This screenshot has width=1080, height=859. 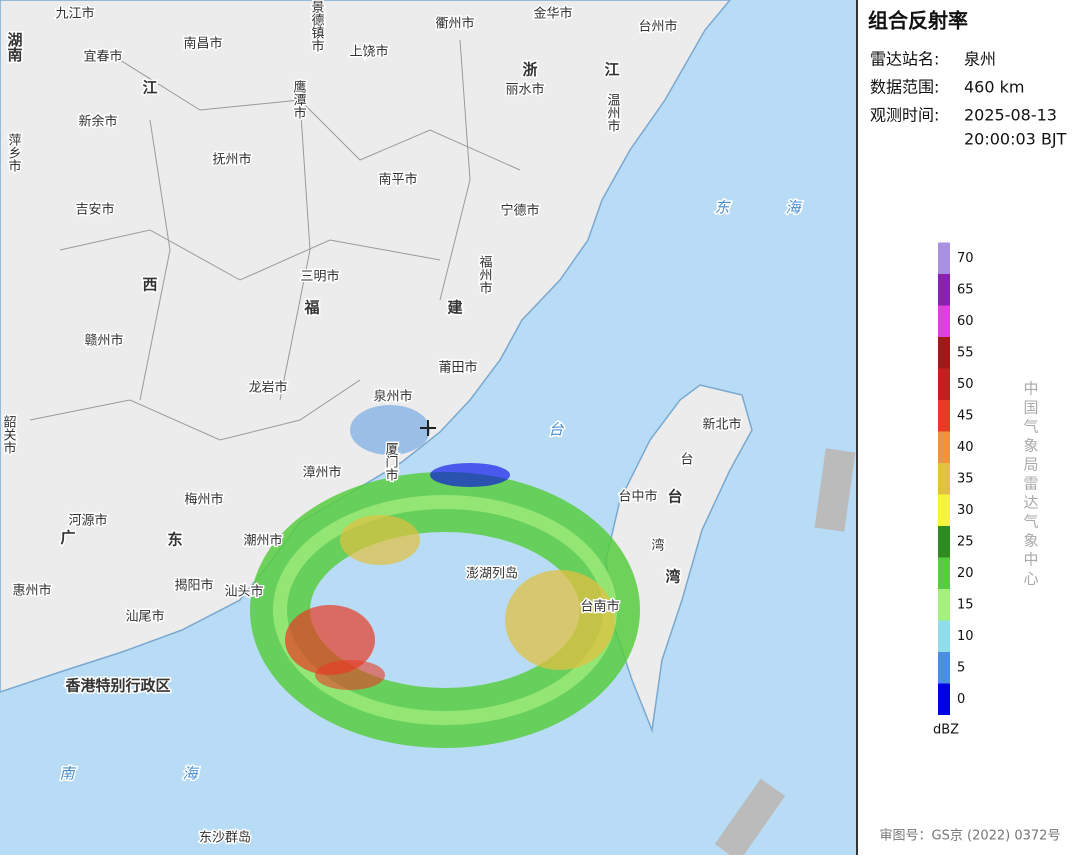 What do you see at coordinates (391, 461) in the screenshot?
I see `map-label: 厦门市` at bounding box center [391, 461].